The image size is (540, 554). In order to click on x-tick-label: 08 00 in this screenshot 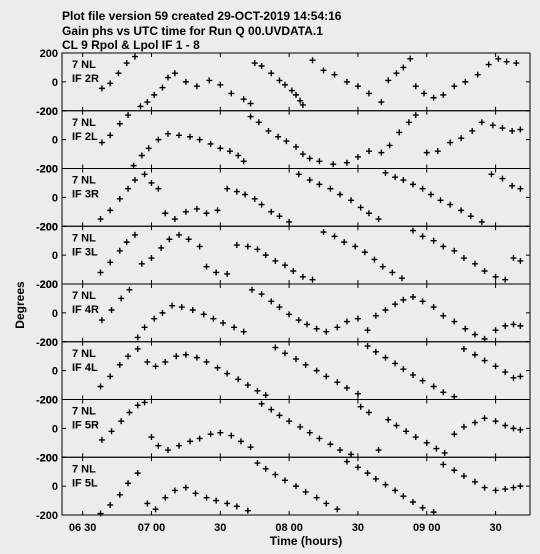, I will do `click(289, 528)`.